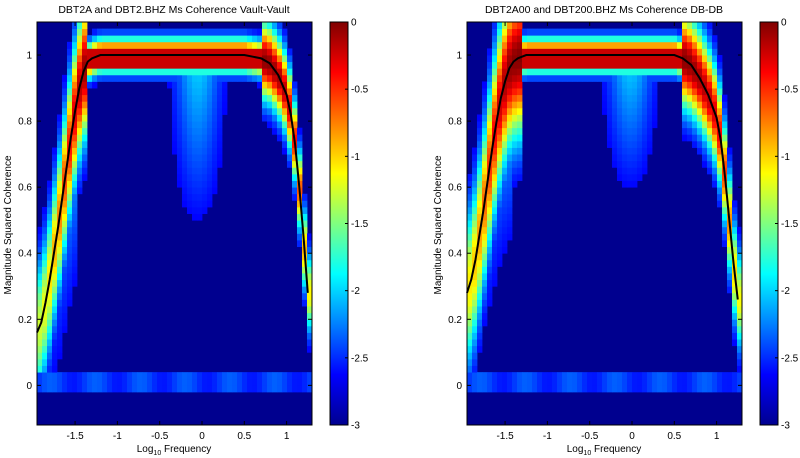 The image size is (800, 458). Describe the element at coordinates (455, 254) in the screenshot. I see `y-tick-label: 0.4` at that location.